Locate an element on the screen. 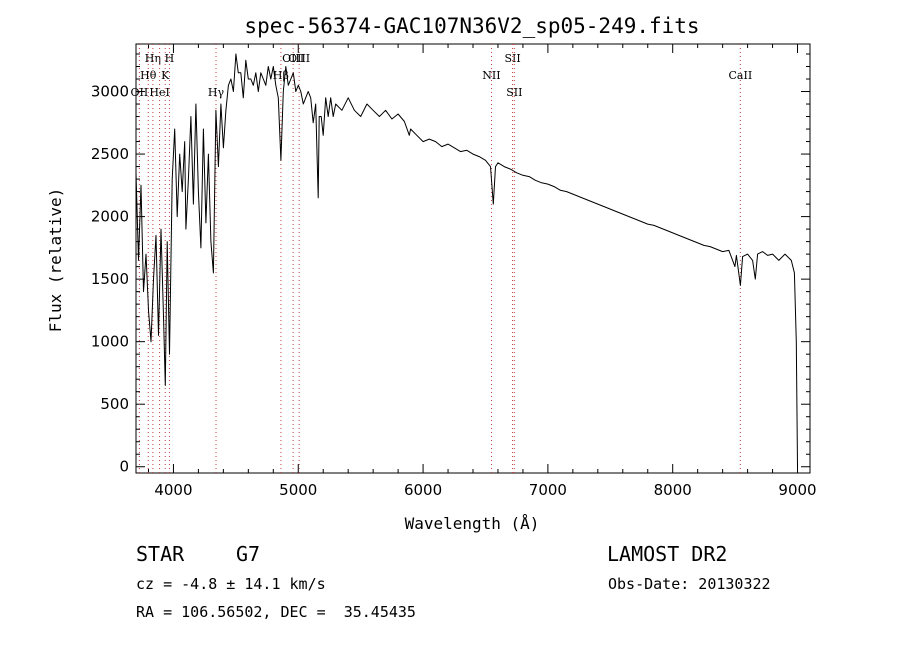 The image size is (900, 650). y-tick-label: 3000 is located at coordinates (110, 92).